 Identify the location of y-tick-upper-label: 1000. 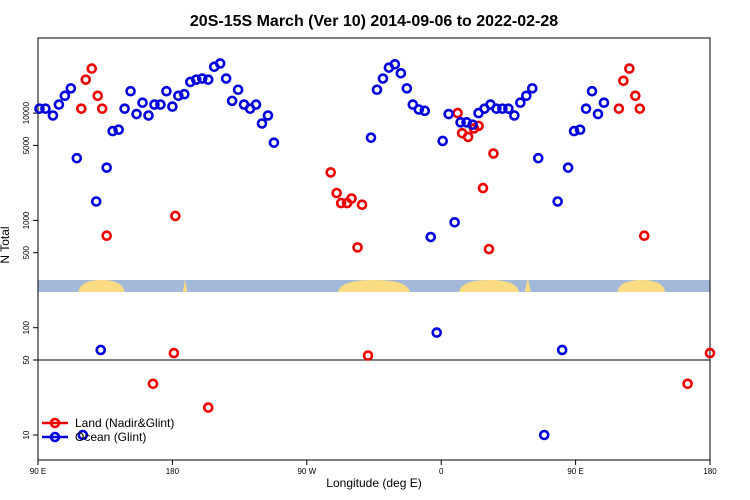
(26, 220).